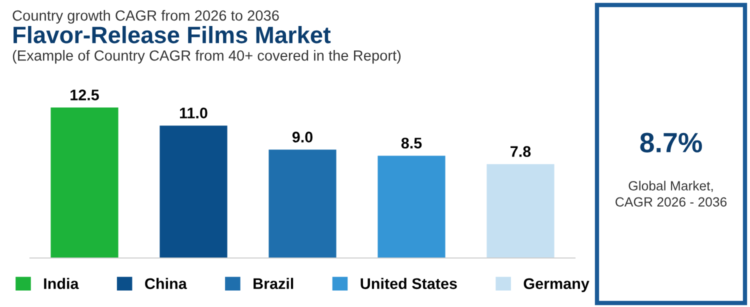 The height and width of the screenshot is (307, 750). What do you see at coordinates (84, 95) in the screenshot?
I see `data-label: 12.5` at bounding box center [84, 95].